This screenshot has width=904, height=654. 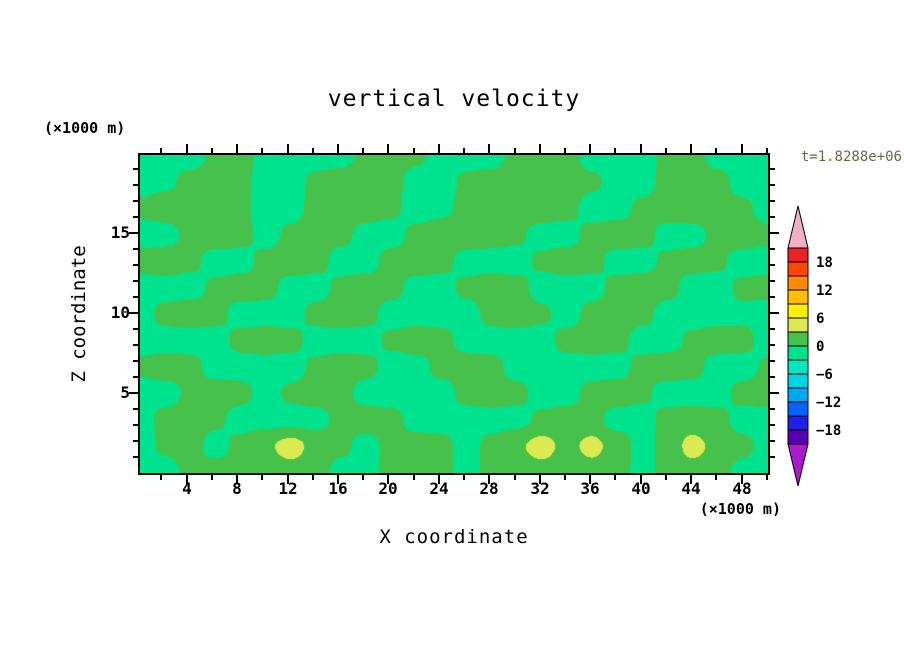 What do you see at coordinates (388, 488) in the screenshot?
I see `x-tick-label: 20` at bounding box center [388, 488].